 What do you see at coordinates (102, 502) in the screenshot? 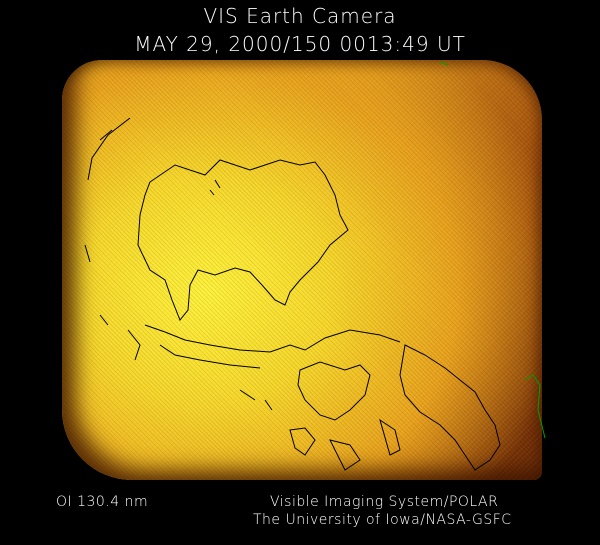
I see `filter-wavelength-label: OI 130.4 nm` at bounding box center [102, 502].